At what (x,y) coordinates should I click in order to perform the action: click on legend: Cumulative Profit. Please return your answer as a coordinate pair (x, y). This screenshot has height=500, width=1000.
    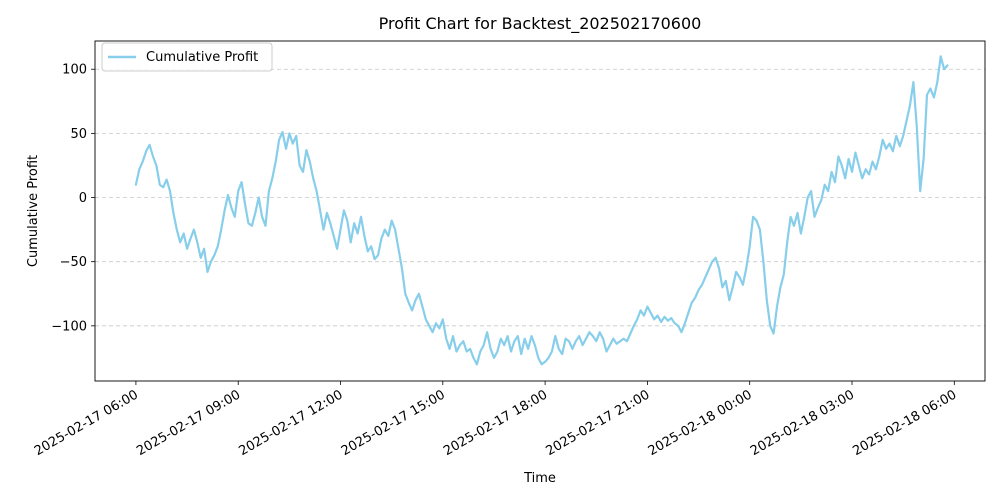
    Looking at the image, I should click on (187, 57).